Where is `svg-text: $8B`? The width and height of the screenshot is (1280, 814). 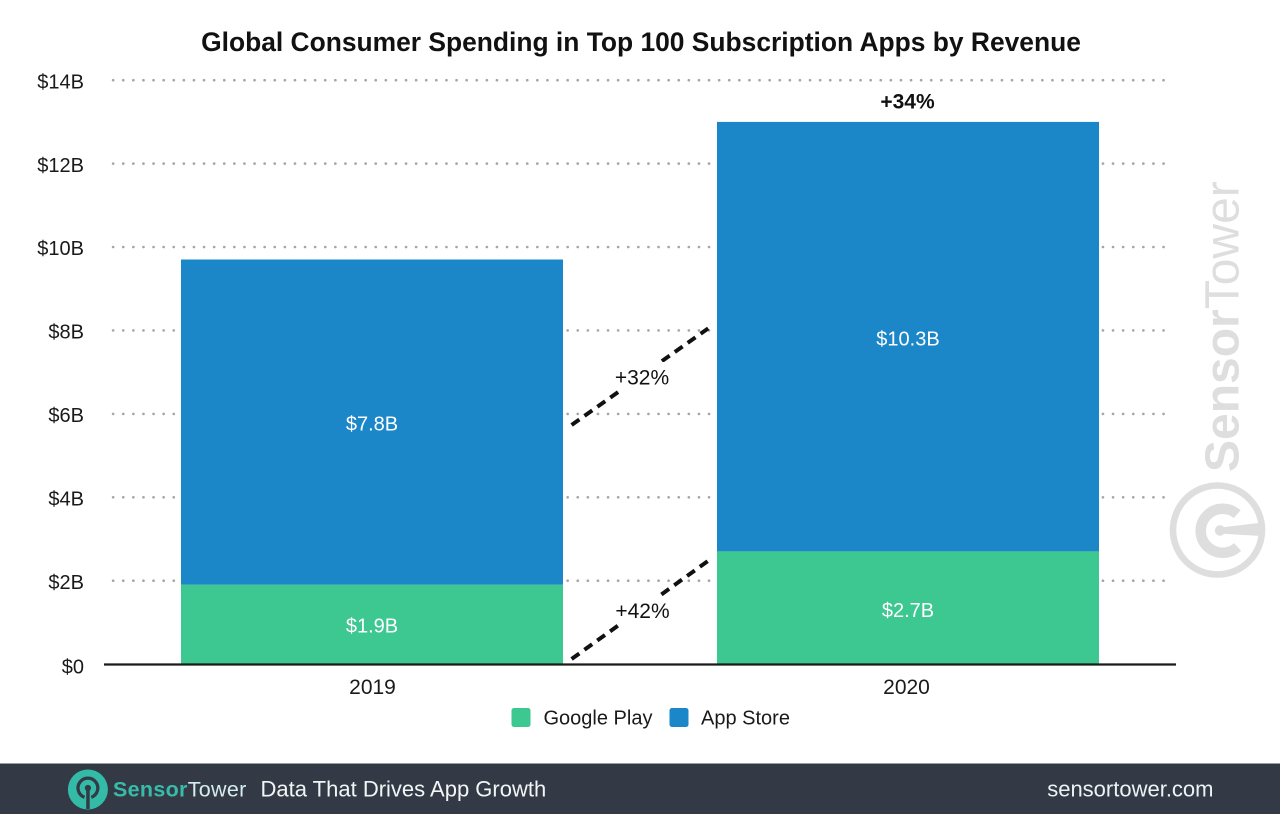 svg-text: $8B is located at coordinates (66, 333).